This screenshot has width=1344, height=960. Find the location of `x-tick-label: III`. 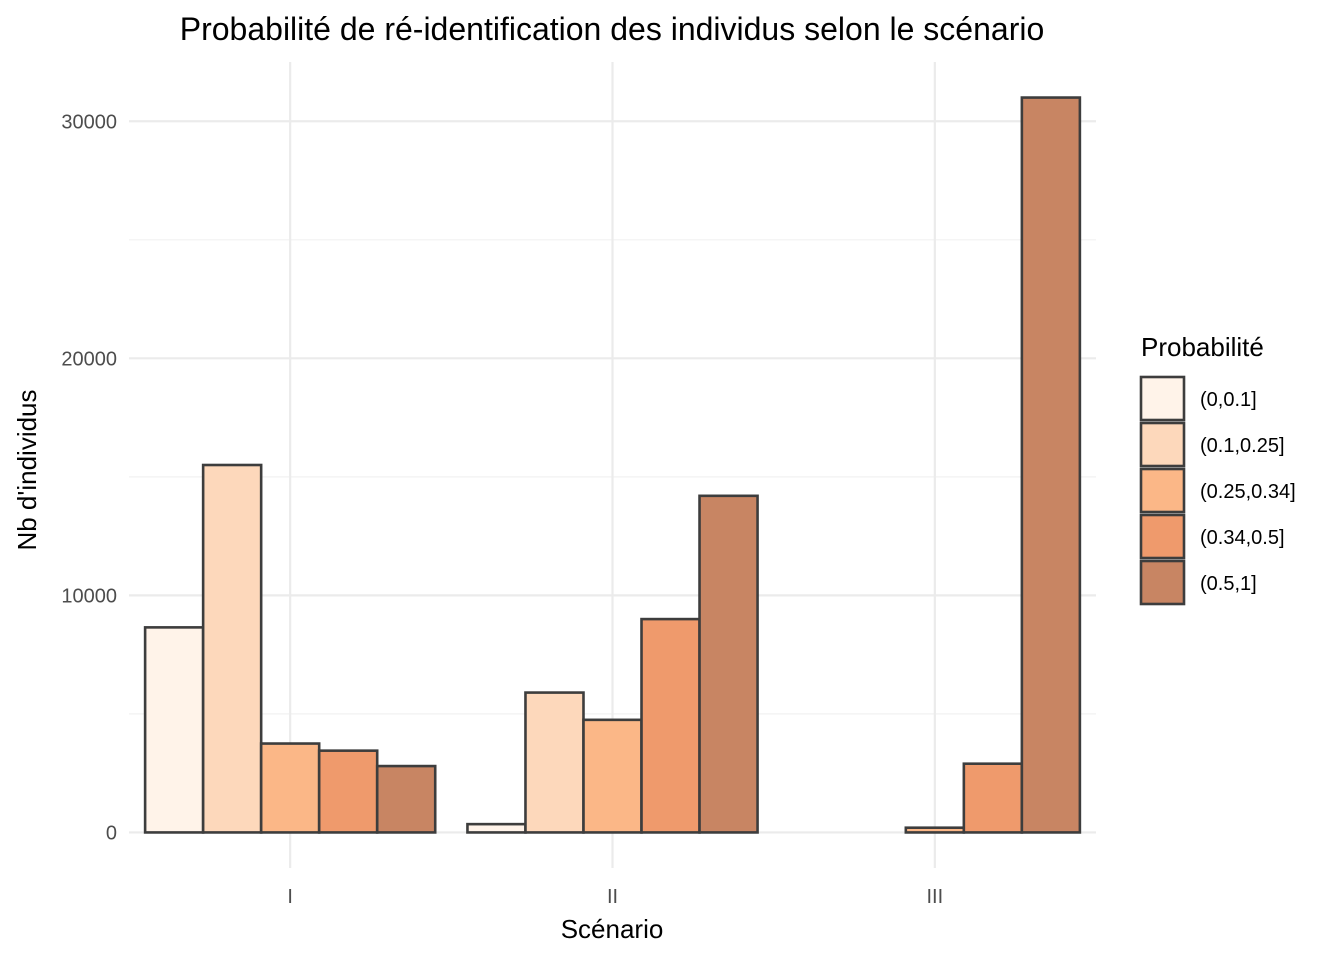

x-tick-label: III is located at coordinates (934, 897).